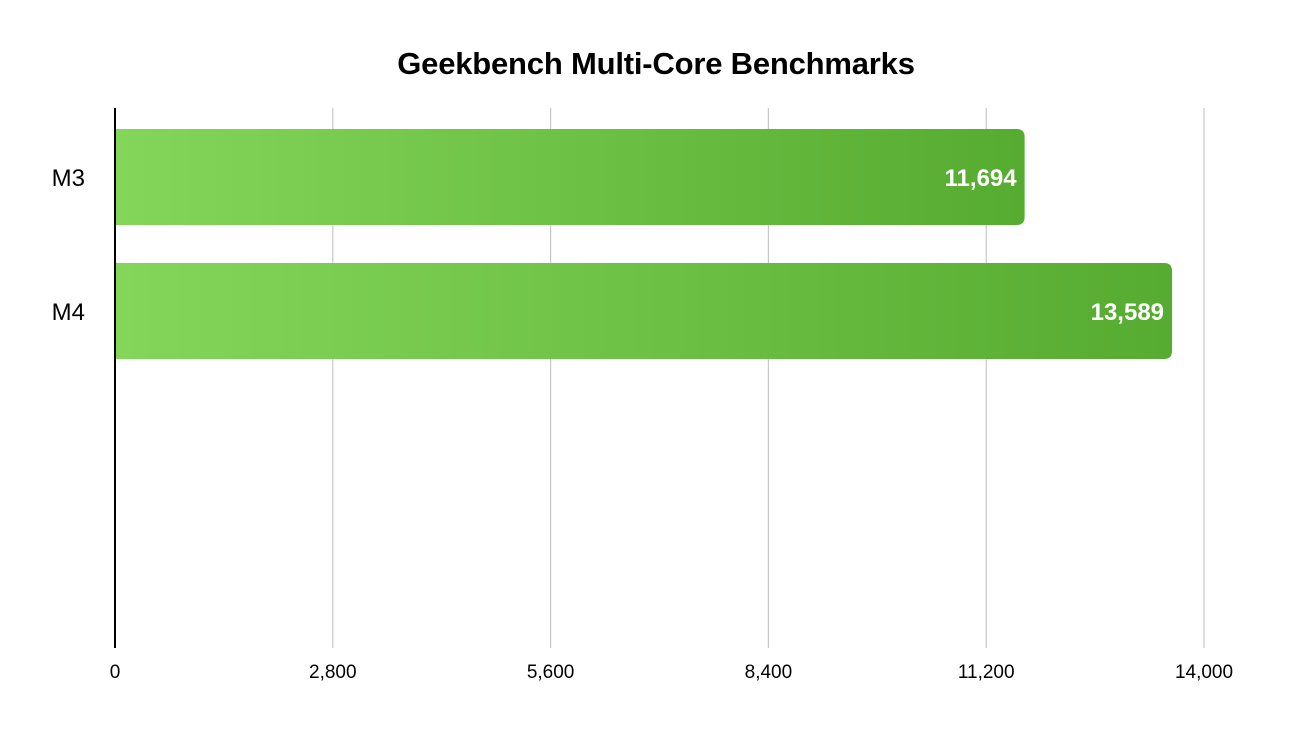 The width and height of the screenshot is (1312, 735). I want to click on x-tick-label: 0, so click(115, 672).